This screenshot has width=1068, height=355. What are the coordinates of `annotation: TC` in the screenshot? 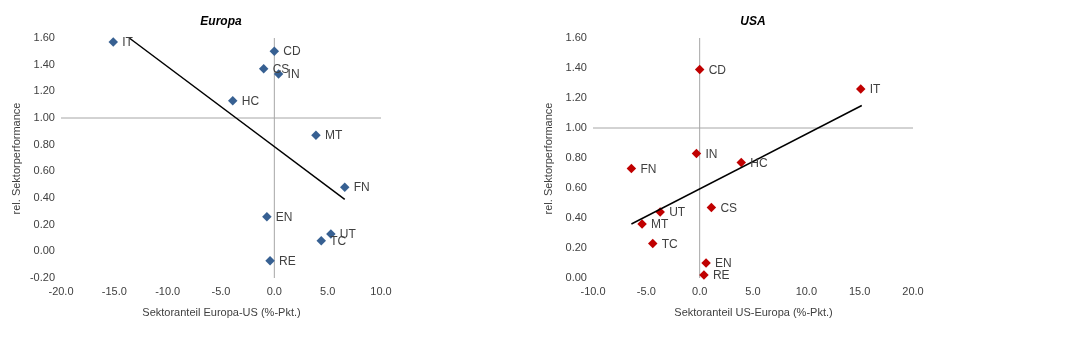 It's located at (670, 243).